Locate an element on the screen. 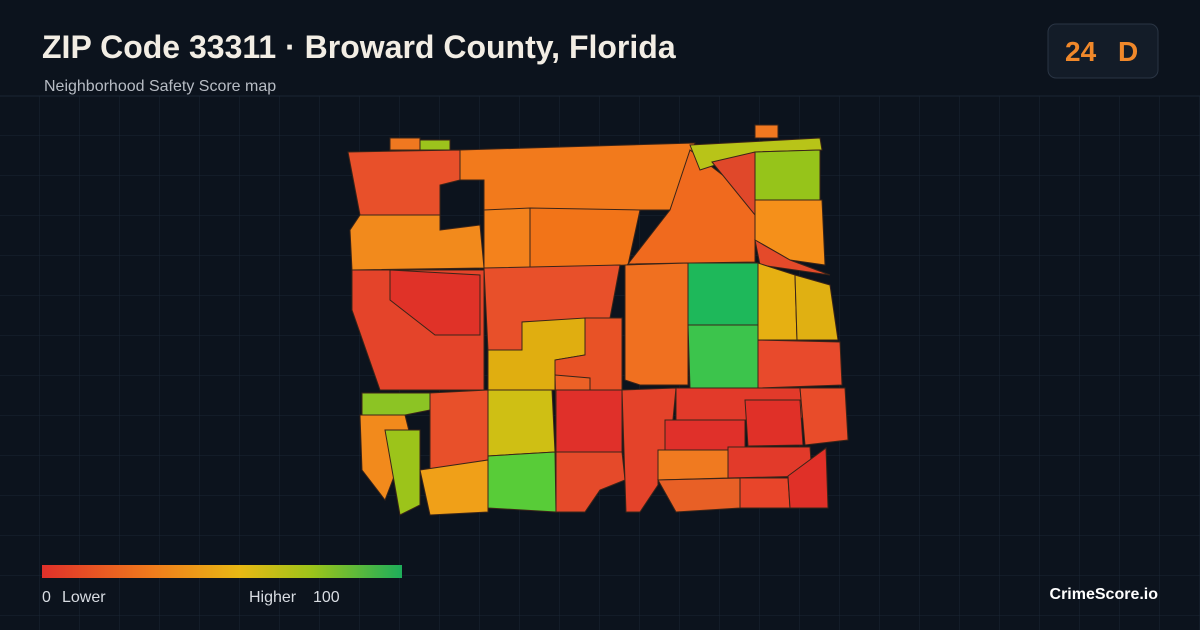 The image size is (1200, 630). legend-max-label: Higher is located at coordinates (273, 597).